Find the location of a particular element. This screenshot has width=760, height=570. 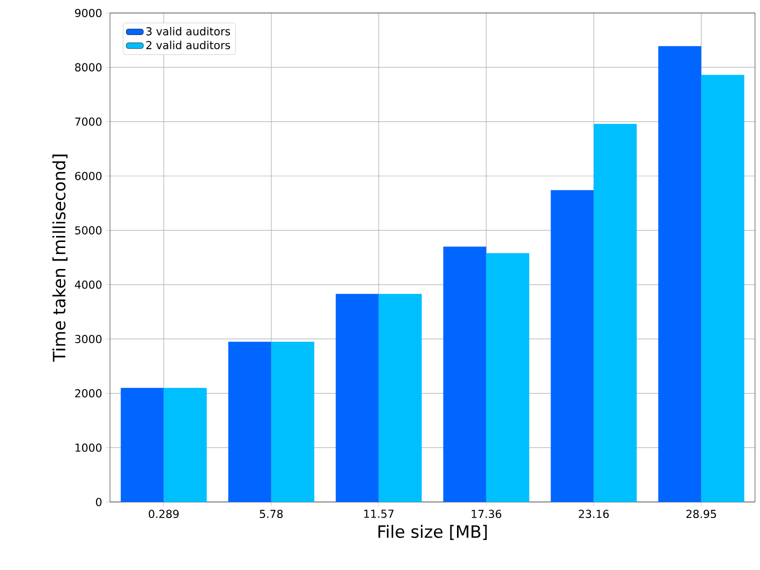

y-tick-label: 8000 is located at coordinates (88, 67).